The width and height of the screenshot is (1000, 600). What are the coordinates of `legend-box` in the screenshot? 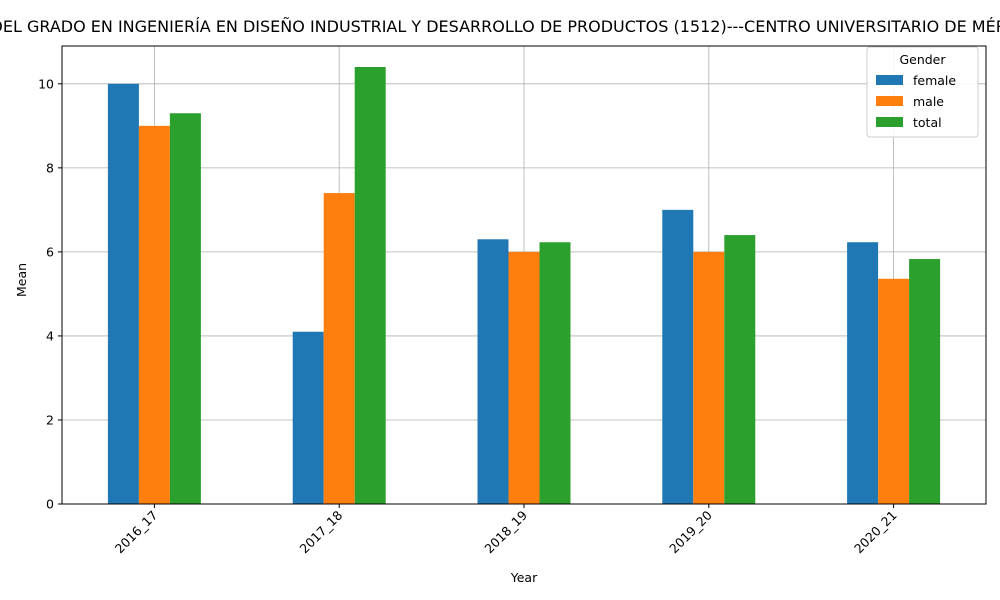 It's located at (922, 92).